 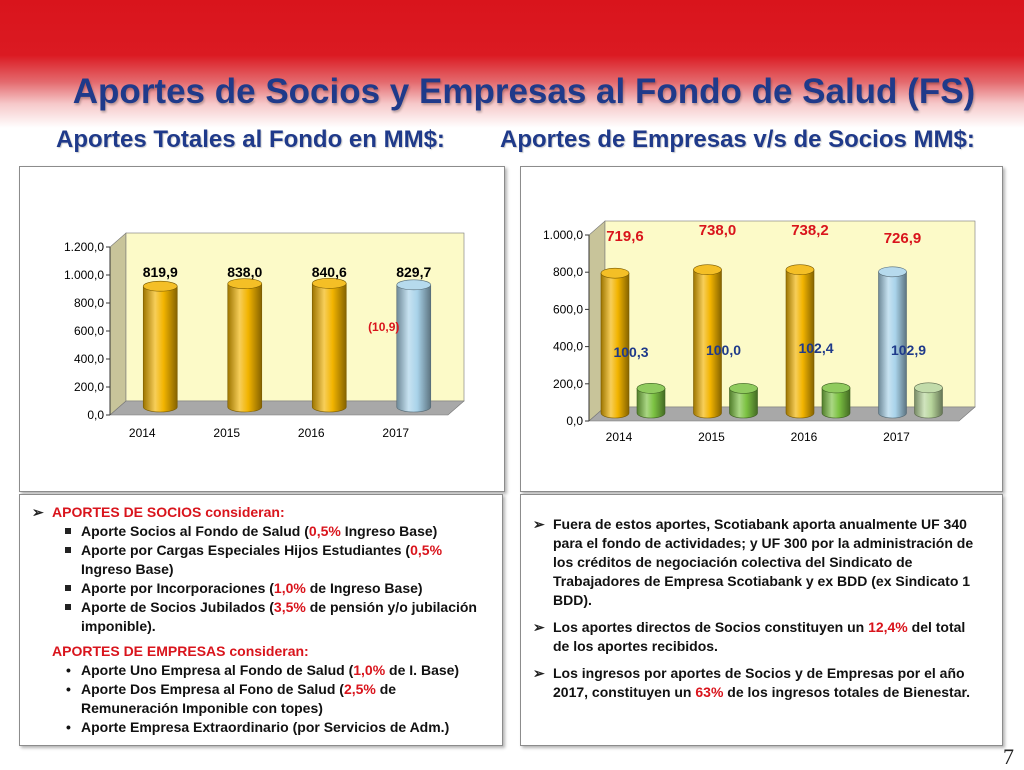 What do you see at coordinates (903, 238) in the screenshot?
I see `empresas-label-2017: 726,9` at bounding box center [903, 238].